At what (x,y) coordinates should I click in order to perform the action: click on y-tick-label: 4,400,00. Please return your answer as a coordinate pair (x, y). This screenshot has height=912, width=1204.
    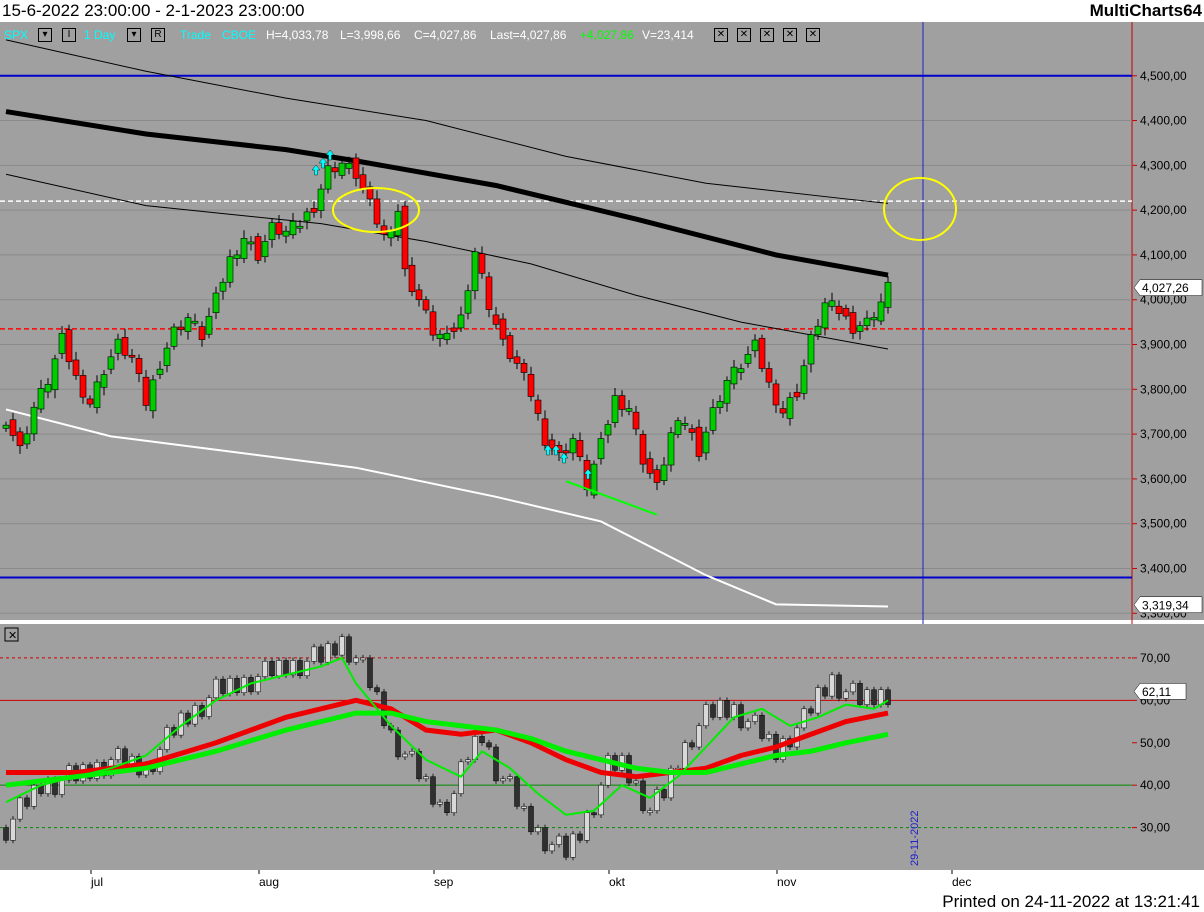
    Looking at the image, I should click on (1163, 121).